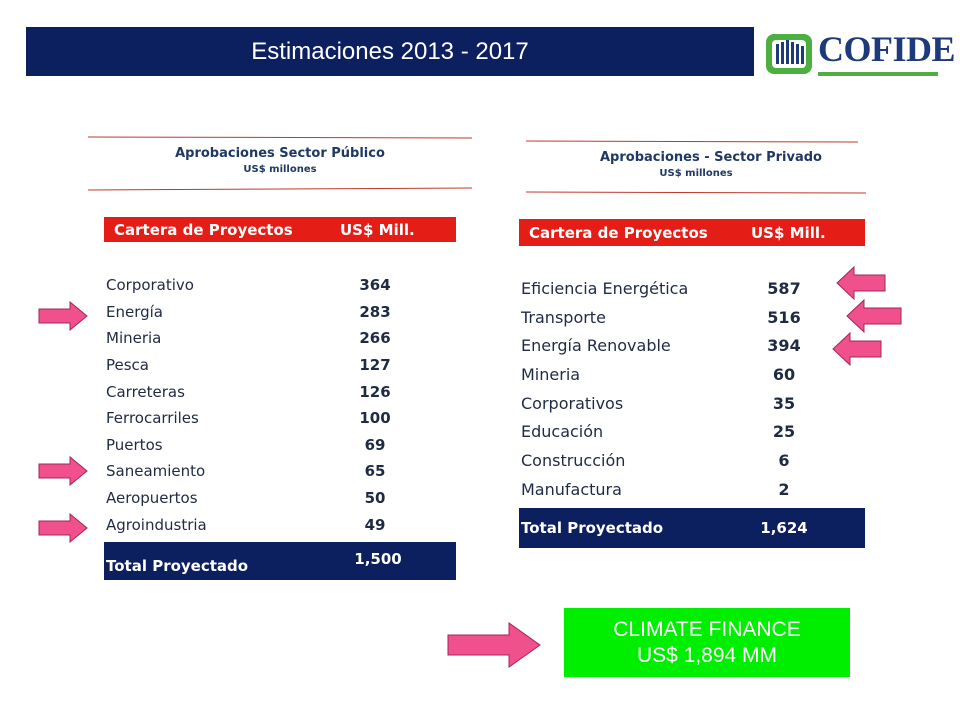 The height and width of the screenshot is (720, 960). What do you see at coordinates (280, 153) in the screenshot?
I see `public-heading-title: Aprobaciones Sector Público` at bounding box center [280, 153].